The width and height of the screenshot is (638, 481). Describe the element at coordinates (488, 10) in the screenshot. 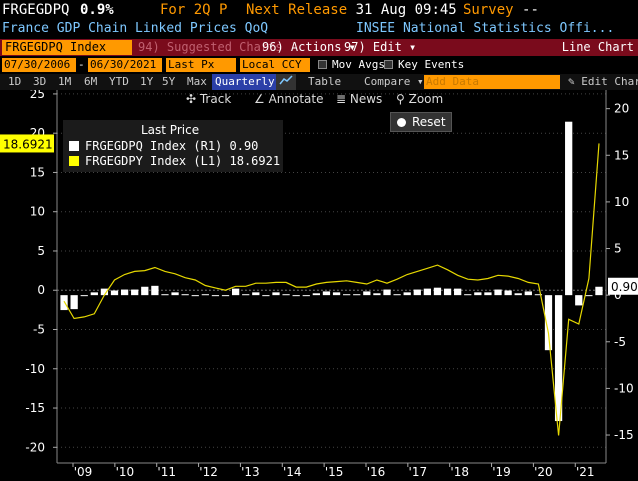

I see `survey-label: Survey` at that location.